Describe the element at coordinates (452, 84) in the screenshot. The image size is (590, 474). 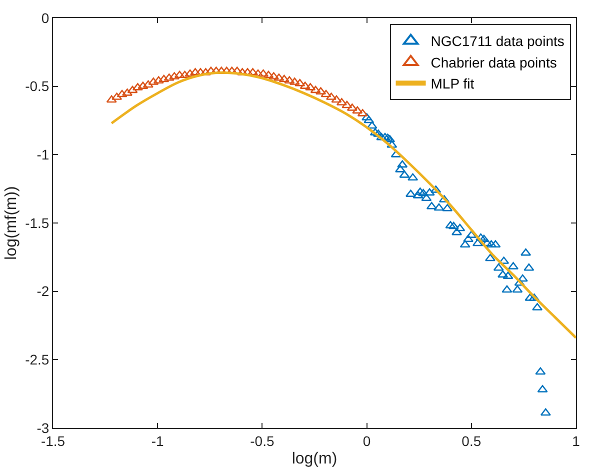
I see `legend-label: MLP fit` at that location.